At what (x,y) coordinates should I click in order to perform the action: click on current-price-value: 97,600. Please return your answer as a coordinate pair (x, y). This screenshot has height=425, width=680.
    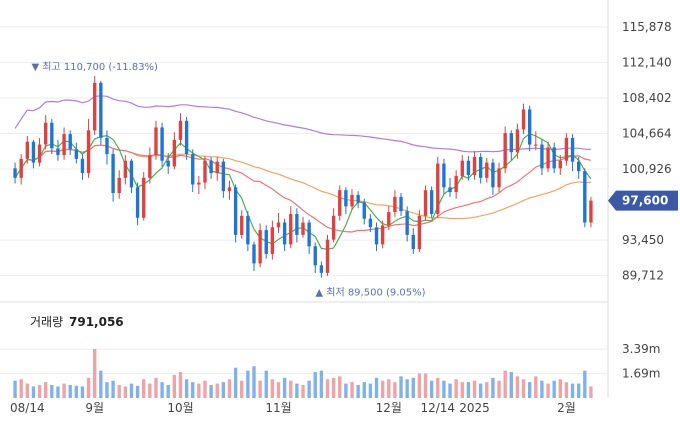
    Looking at the image, I should click on (645, 201).